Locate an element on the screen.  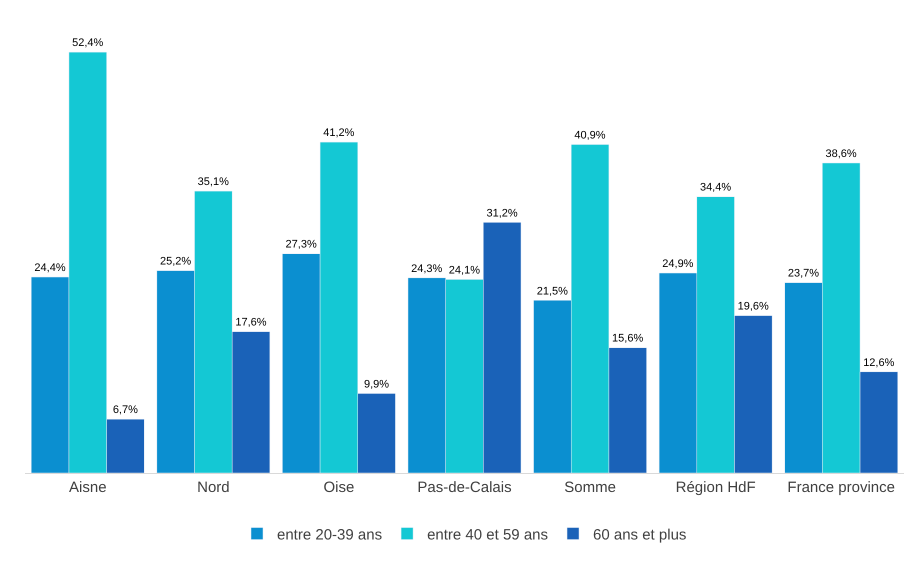
data-label: 21,5% is located at coordinates (552, 291).